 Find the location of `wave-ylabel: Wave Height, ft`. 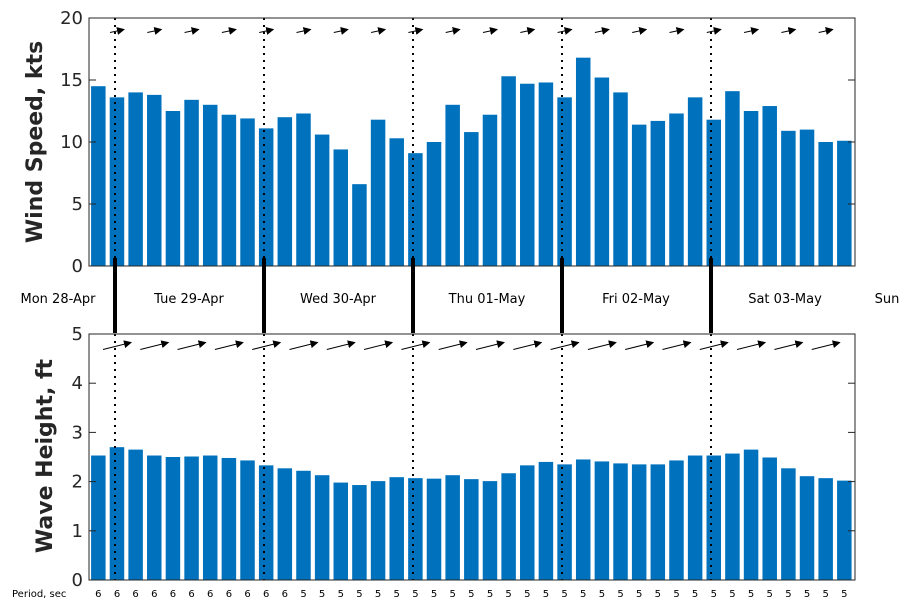

wave-ylabel: Wave Height, ft is located at coordinates (45, 455).